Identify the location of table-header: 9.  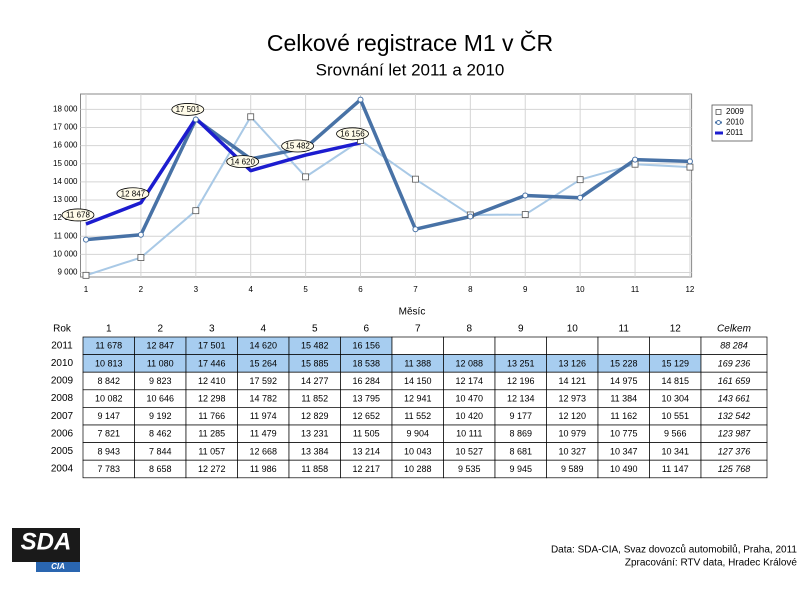
(521, 329).